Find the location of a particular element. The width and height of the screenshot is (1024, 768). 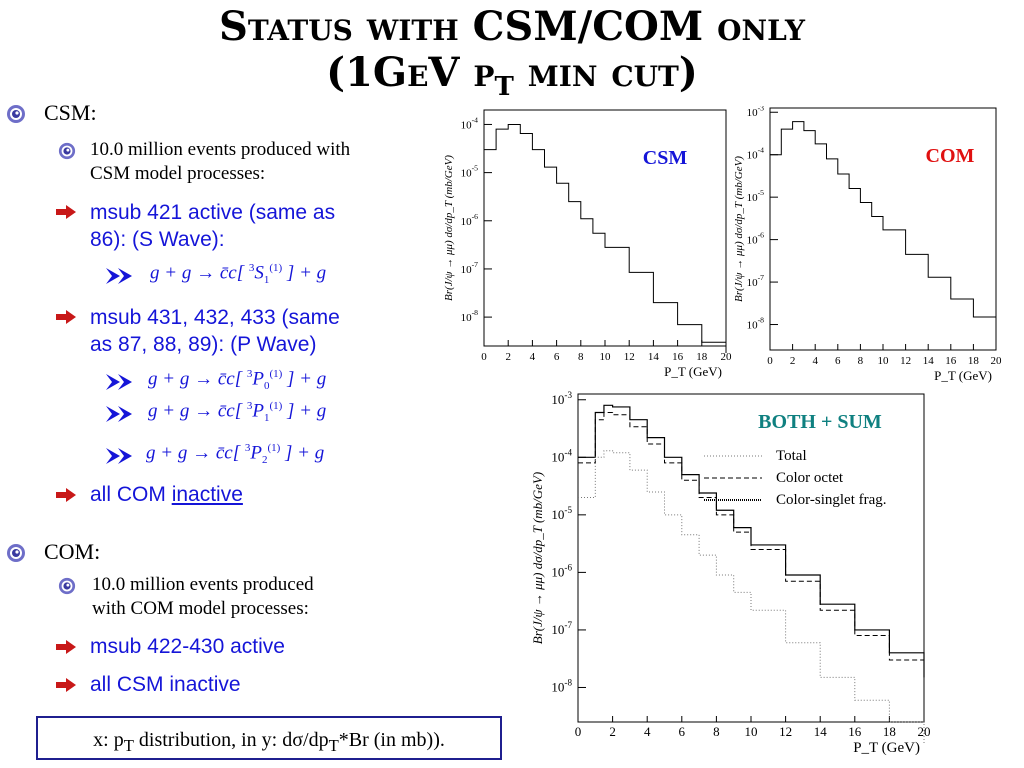

plot-frame is located at coordinates (751, 558).